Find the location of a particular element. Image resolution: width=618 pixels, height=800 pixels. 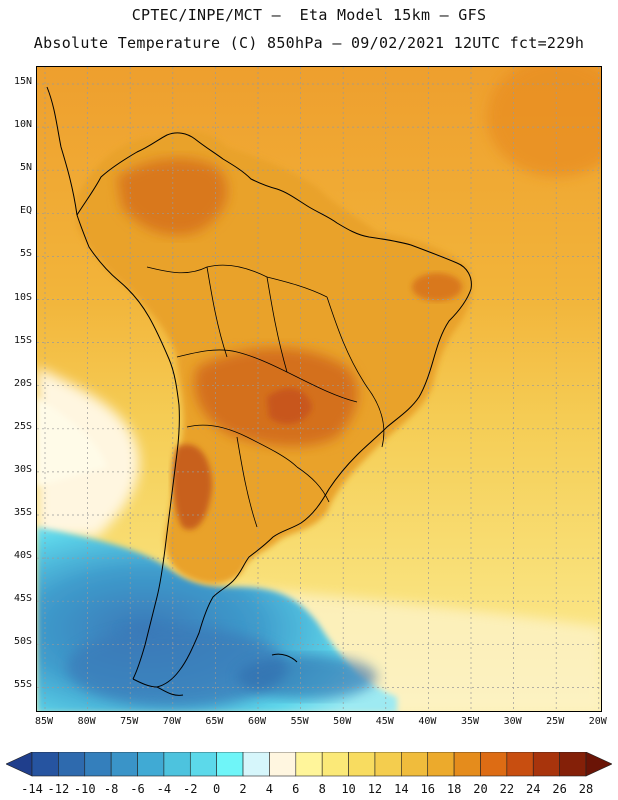

hot-region-andes is located at coordinates (192, 487).